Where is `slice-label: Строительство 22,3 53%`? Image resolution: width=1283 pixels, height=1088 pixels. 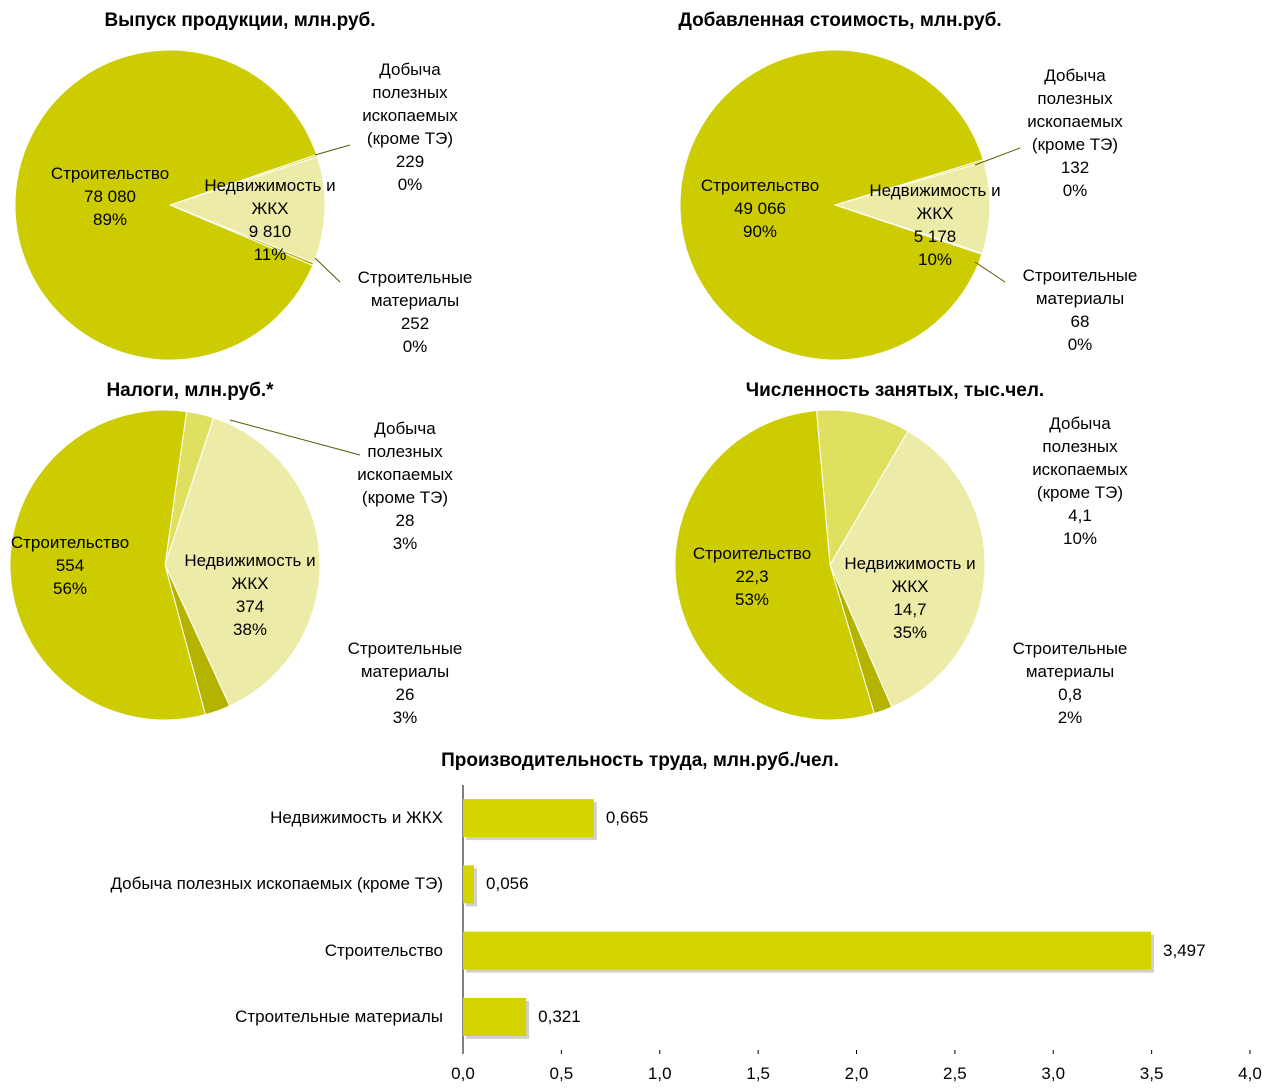
slice-label: Строительство 22,3 53% is located at coordinates (752, 576).